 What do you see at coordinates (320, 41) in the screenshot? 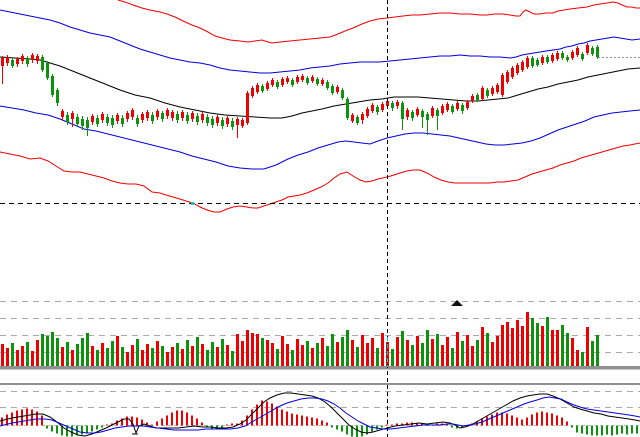
I see `upper-inner-blue-band` at bounding box center [320, 41].